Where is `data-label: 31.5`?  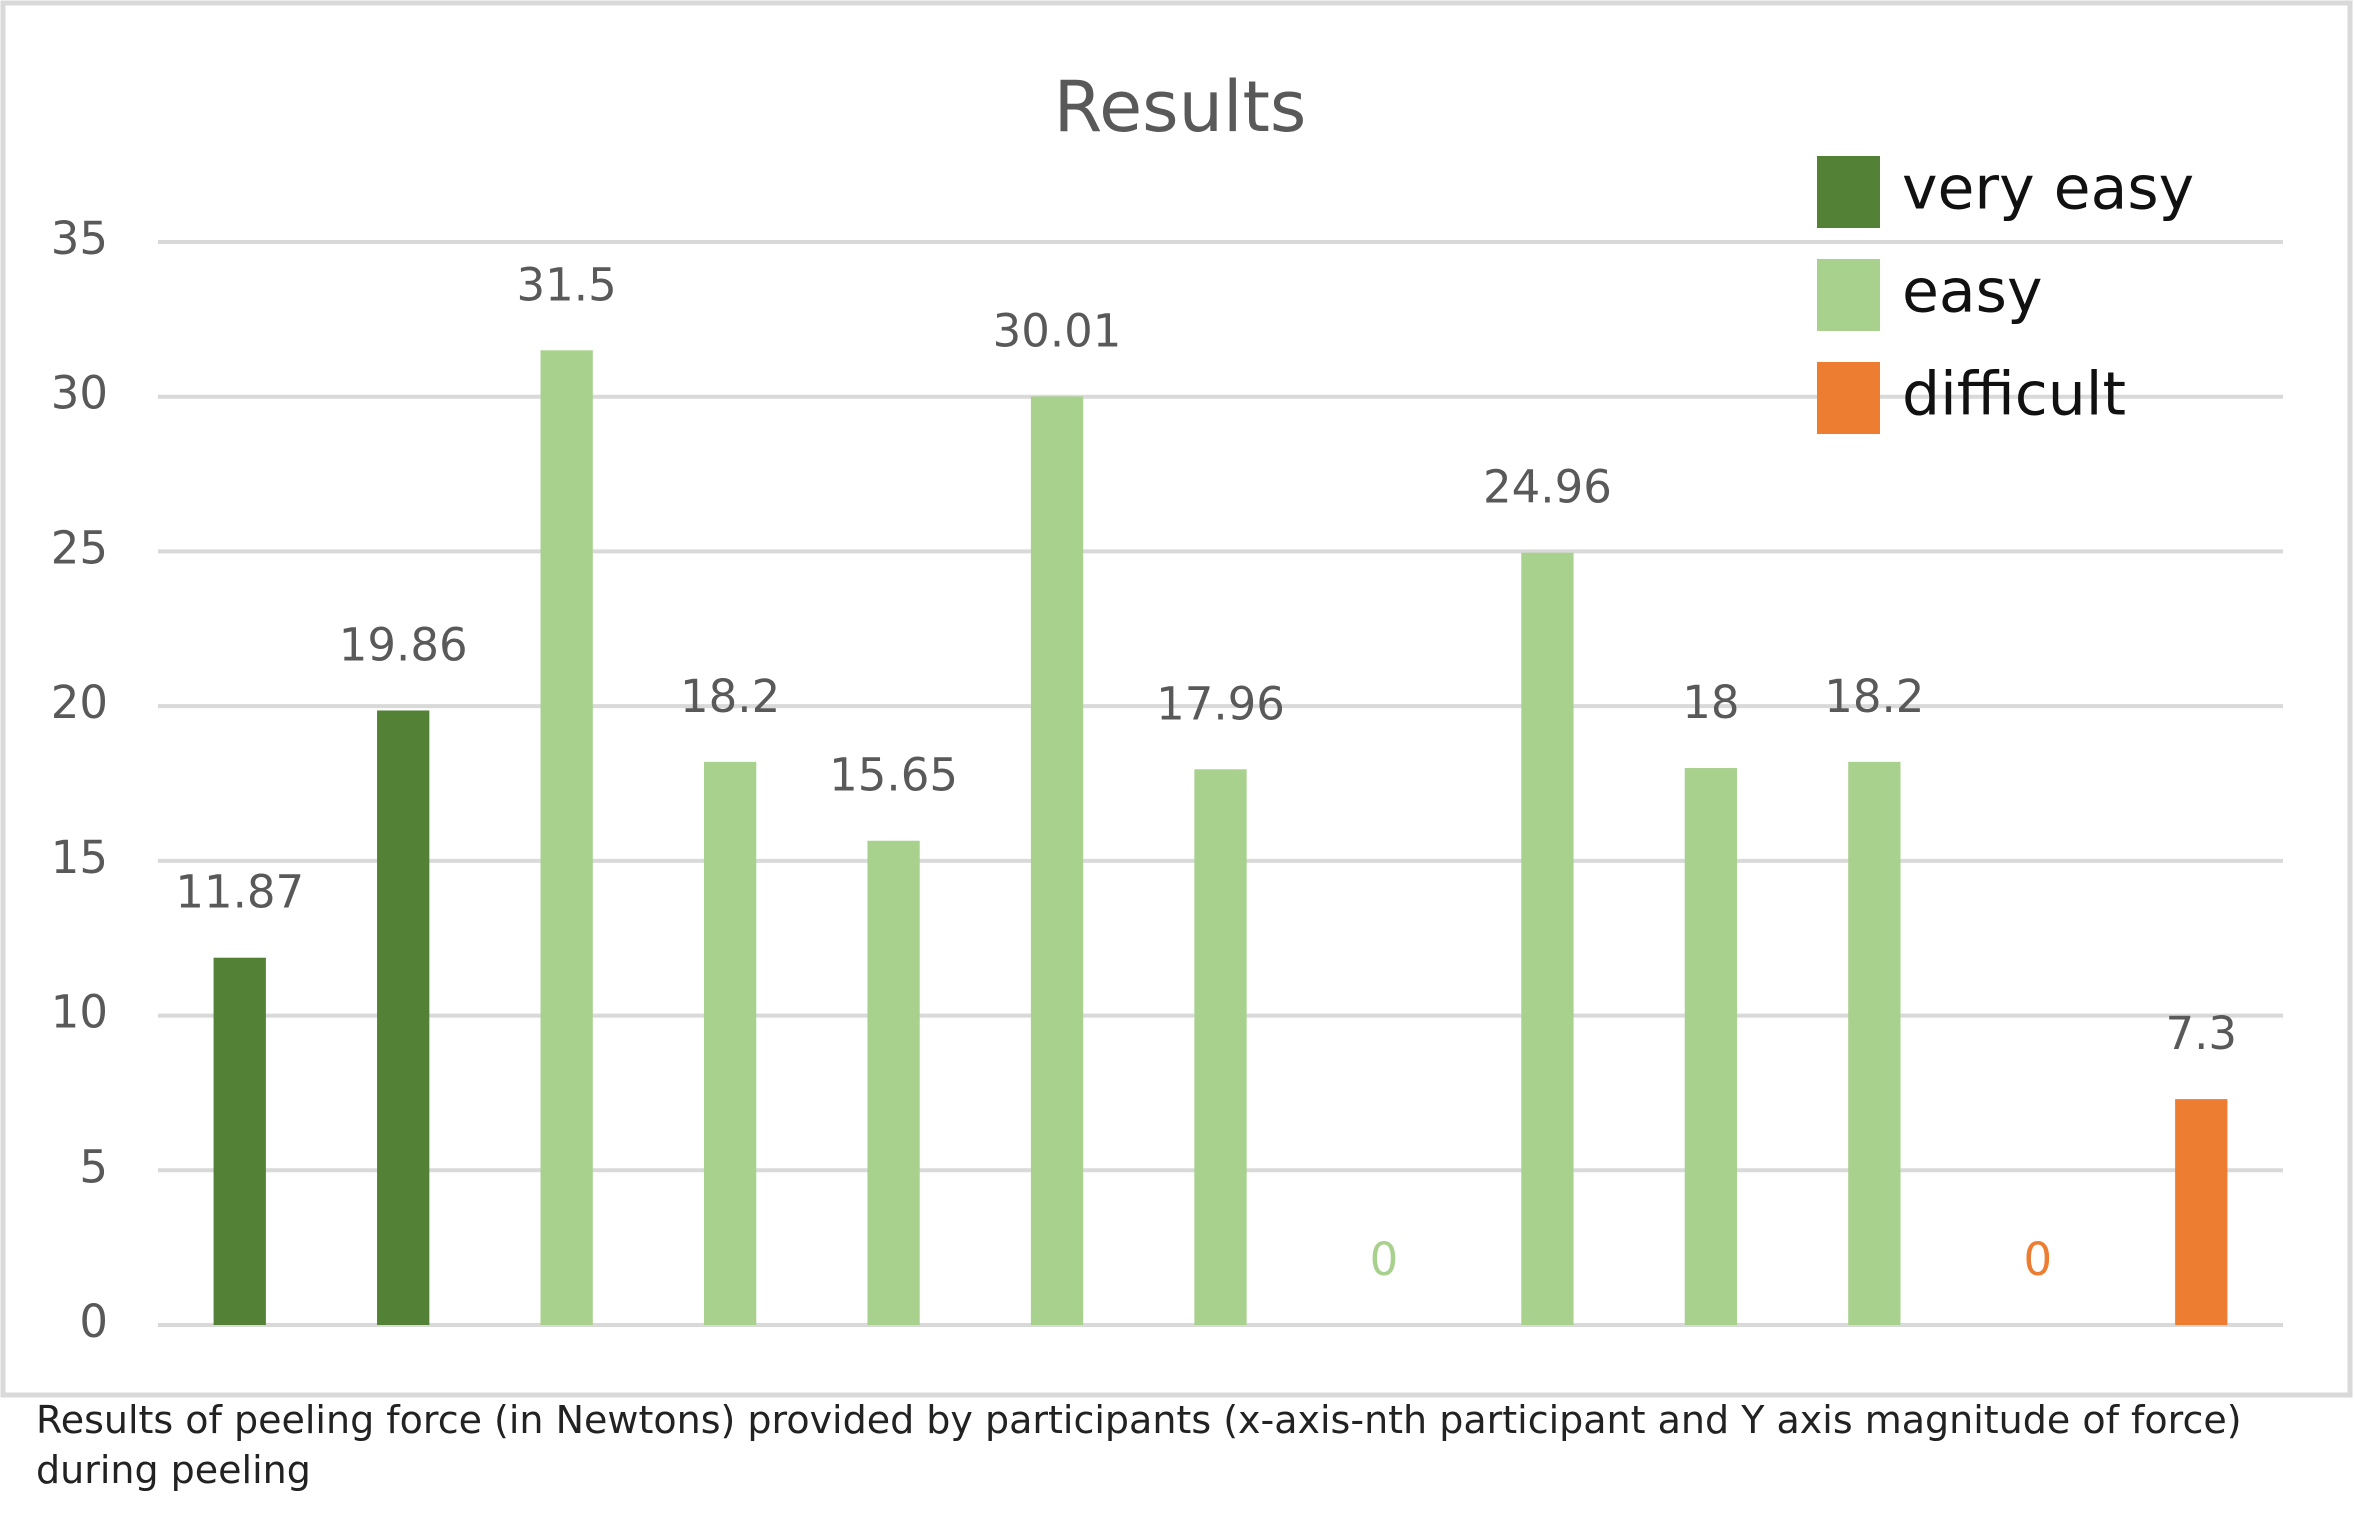 data-label: 31.5 is located at coordinates (567, 284).